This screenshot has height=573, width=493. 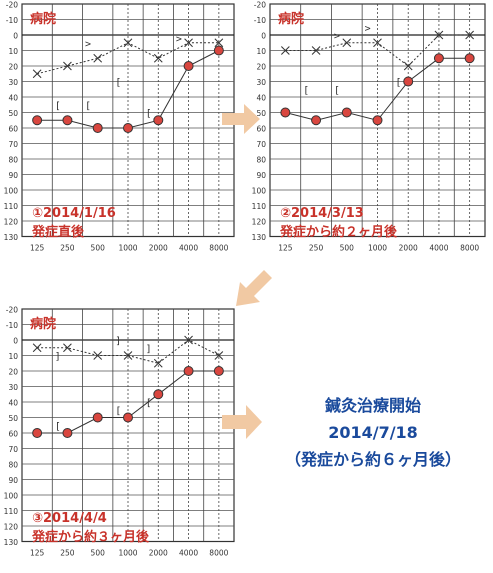 I want to click on x-tick-label: 500, so click(x=98, y=553).